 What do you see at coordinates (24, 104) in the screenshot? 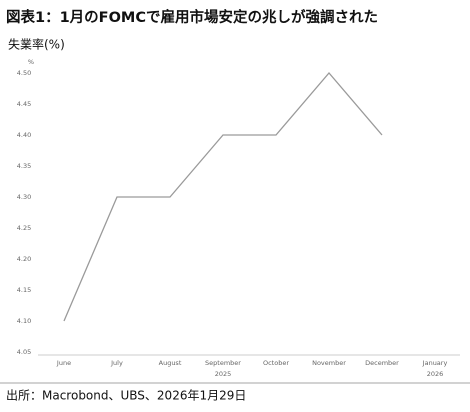
I see `y-tick-label: 4.45` at bounding box center [24, 104].